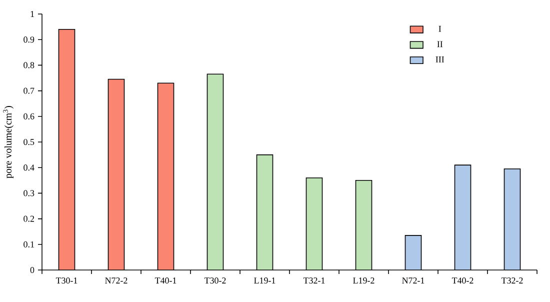  I want to click on y-axis-title: pore volume(cm$^{3}$), so click(8, 142).